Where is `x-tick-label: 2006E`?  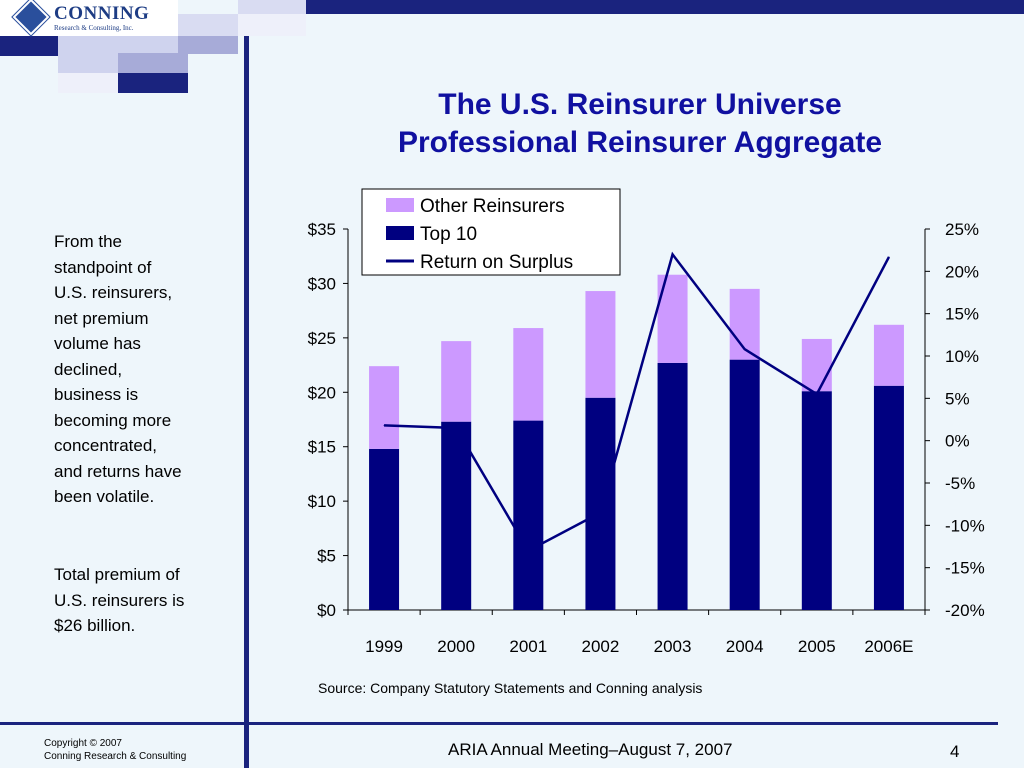 x-tick-label: 2006E is located at coordinates (888, 646).